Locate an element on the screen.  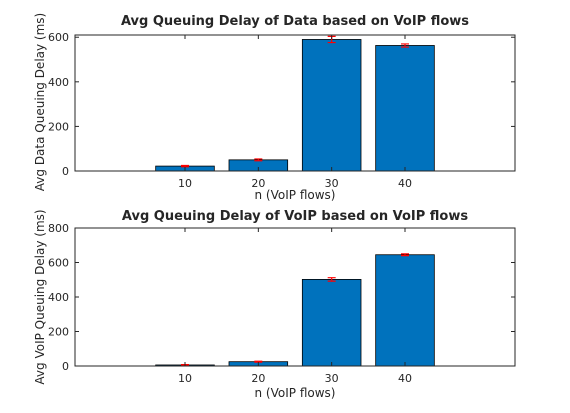
y-axis-label: Avg Data Queuing Delay (ms) is located at coordinates (40, 102).